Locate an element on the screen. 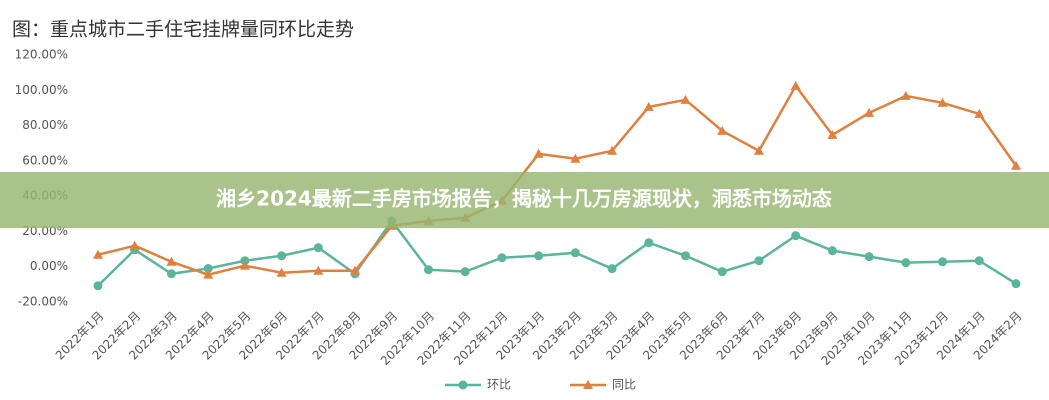  banner-band is located at coordinates (524, 200).